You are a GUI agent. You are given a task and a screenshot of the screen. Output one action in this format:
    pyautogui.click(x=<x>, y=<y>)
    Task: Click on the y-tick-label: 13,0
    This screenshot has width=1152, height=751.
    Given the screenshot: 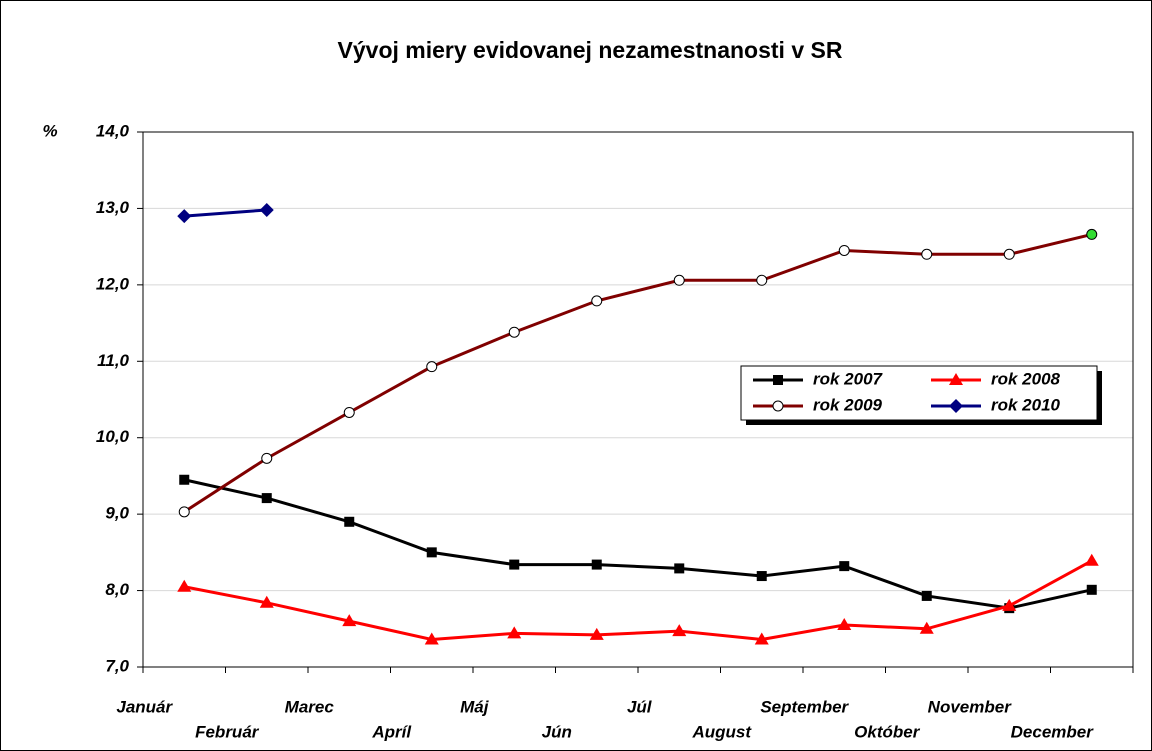 What is the action you would take?
    pyautogui.click(x=113, y=207)
    